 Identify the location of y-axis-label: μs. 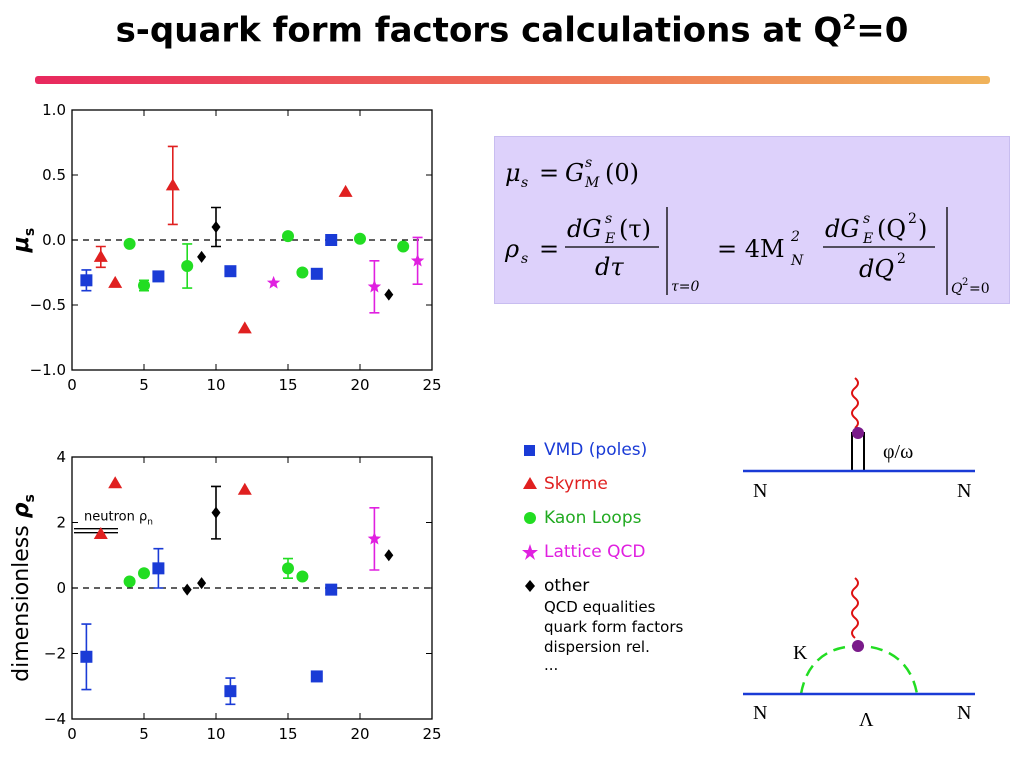
(23, 241).